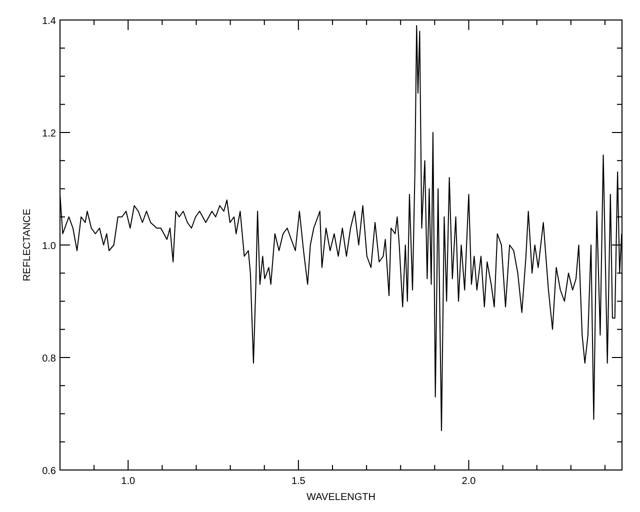 The image size is (640, 512). I want to click on y-tick-label: 0.6, so click(49, 471).